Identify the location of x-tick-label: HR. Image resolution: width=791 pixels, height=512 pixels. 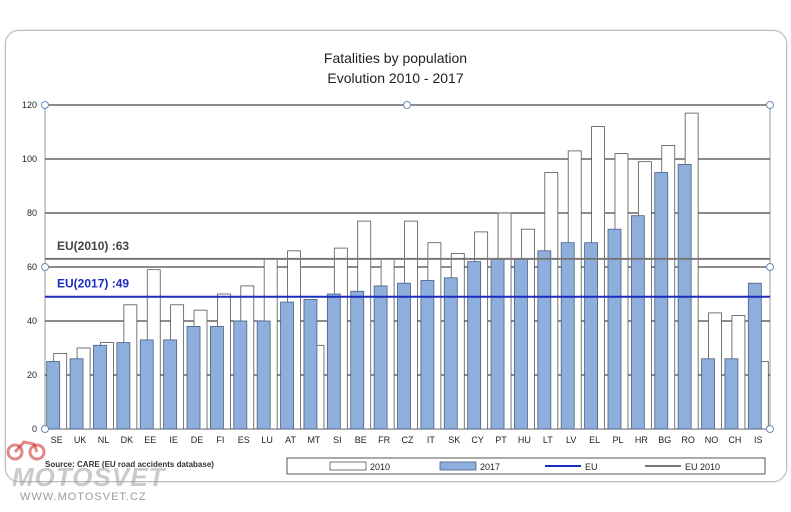
(641, 440).